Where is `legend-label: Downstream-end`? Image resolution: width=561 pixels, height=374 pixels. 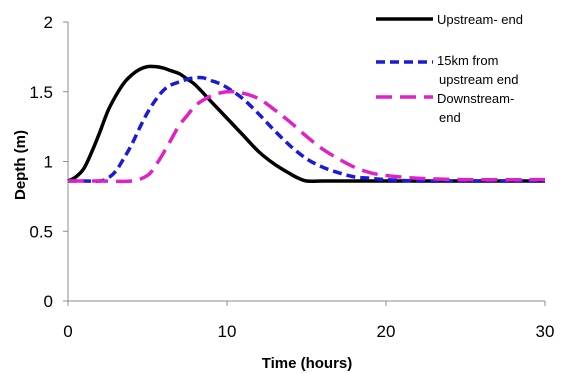 legend-label: Downstream-end is located at coordinates (475, 108).